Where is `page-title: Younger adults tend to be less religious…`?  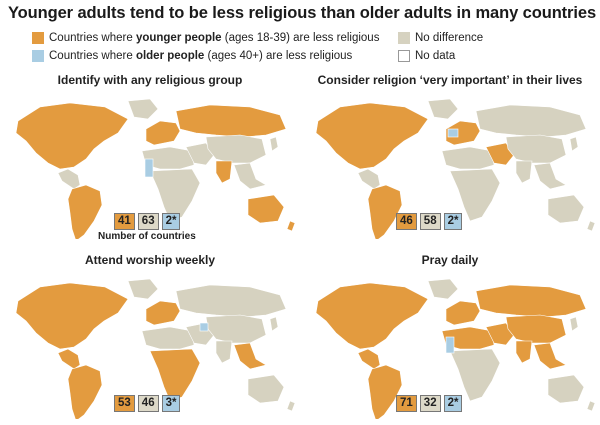 page-title: Younger adults tend to be less religious… is located at coordinates (302, 13).